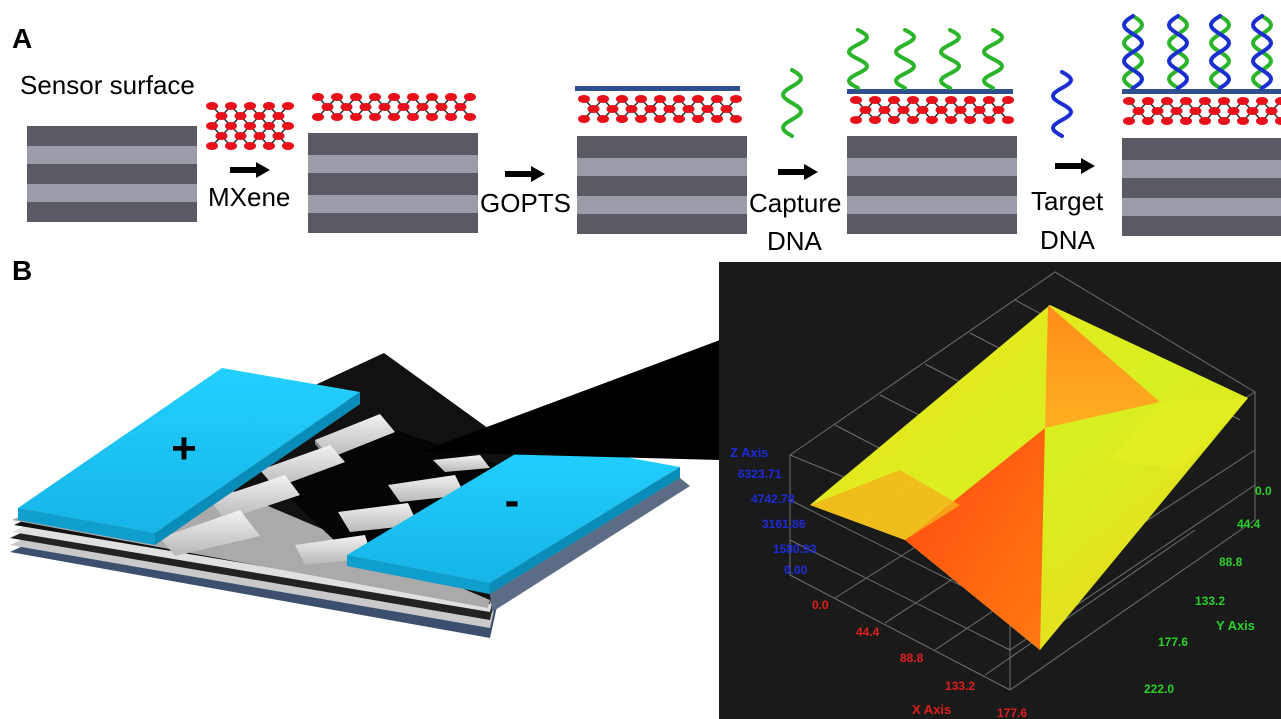 The image size is (1281, 719). Describe the element at coordinates (912, 658) in the screenshot. I see `x-tick: 88.8` at that location.